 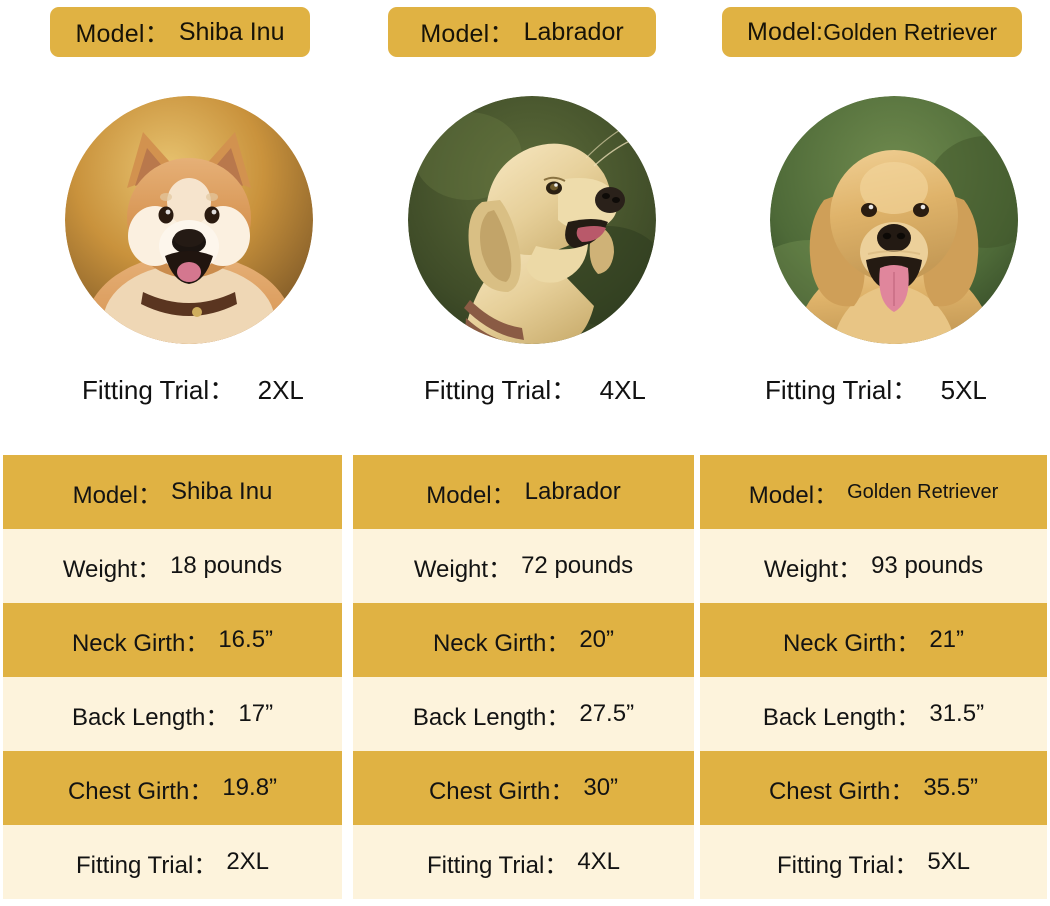 I want to click on spec-row-neck-girth: Neck Girth： 16.5”, so click(x=172, y=640).